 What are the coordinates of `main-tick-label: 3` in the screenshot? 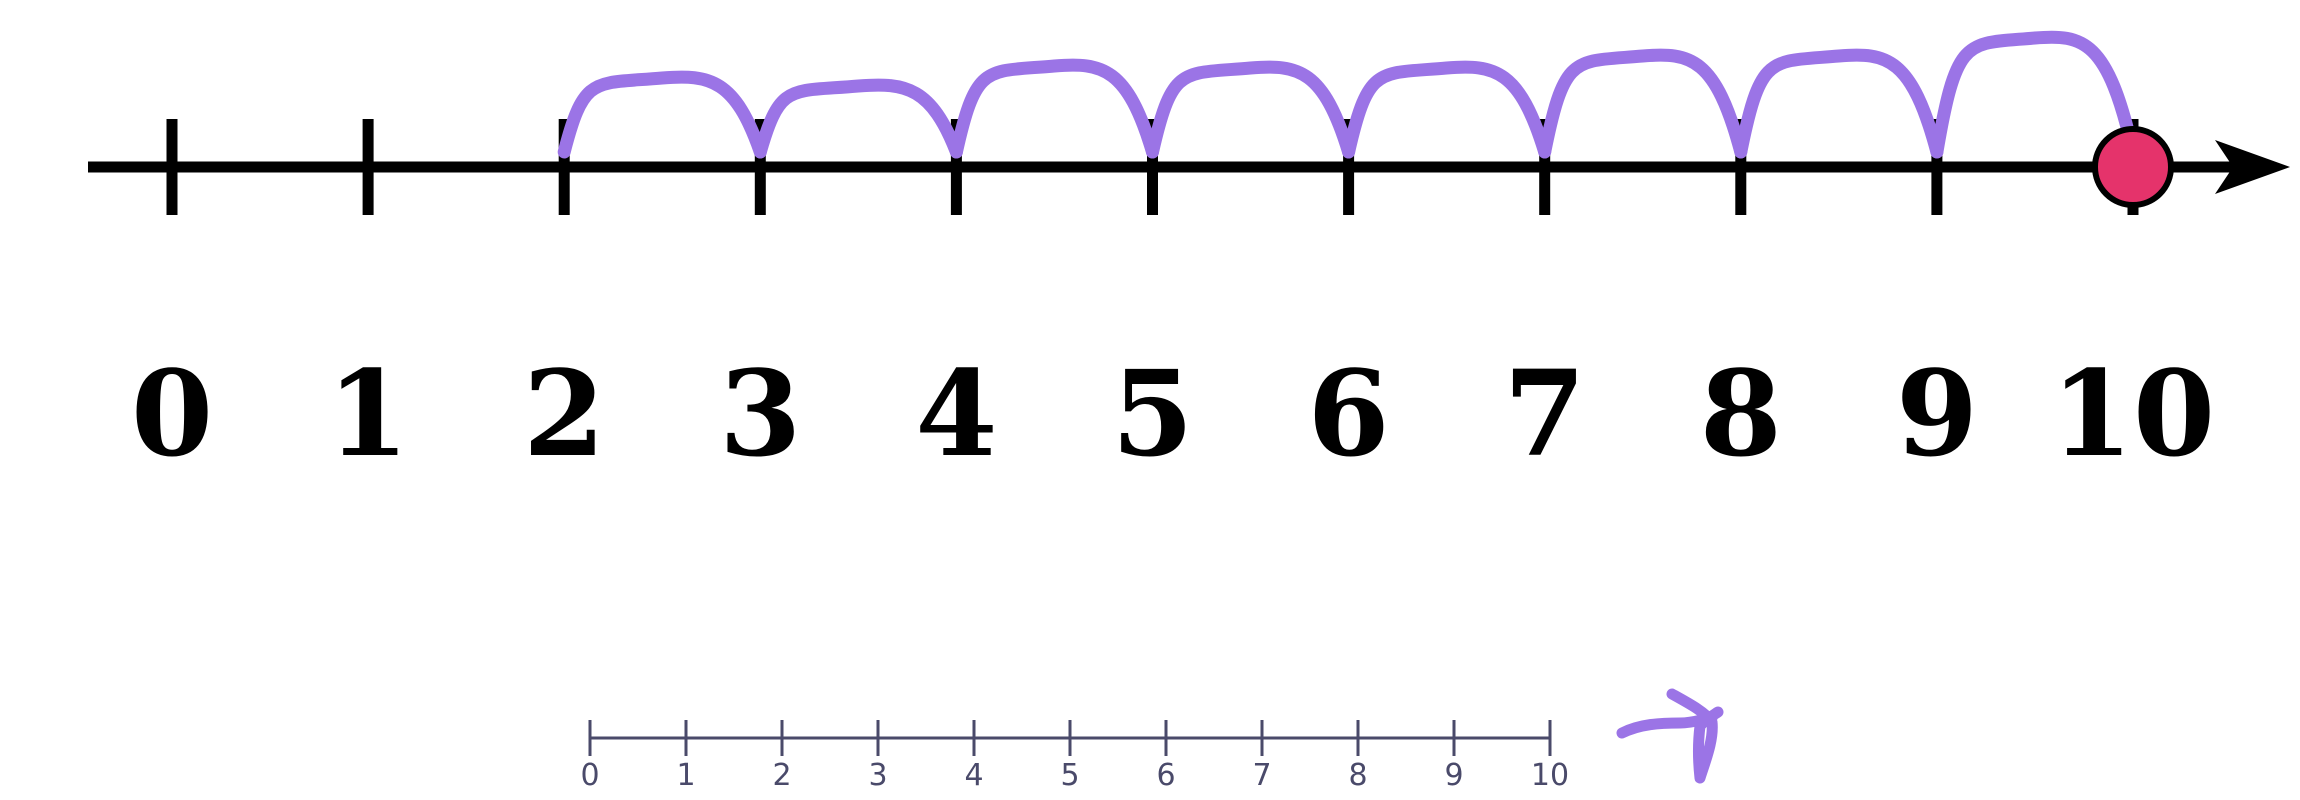 It's located at (760, 413).